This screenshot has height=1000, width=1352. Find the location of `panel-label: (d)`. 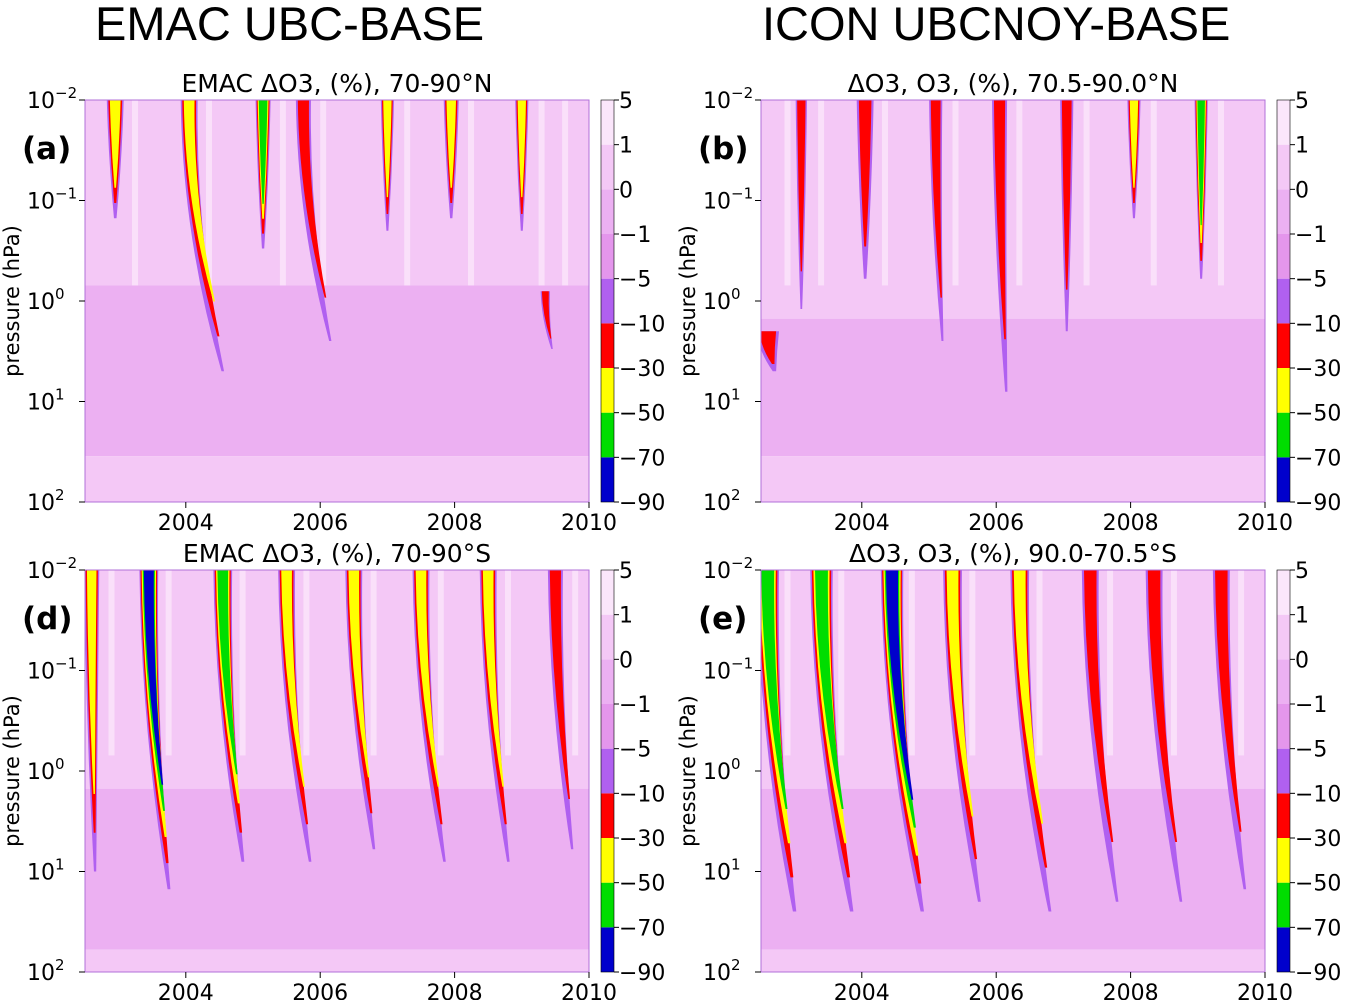

panel-label: (d) is located at coordinates (47, 619).